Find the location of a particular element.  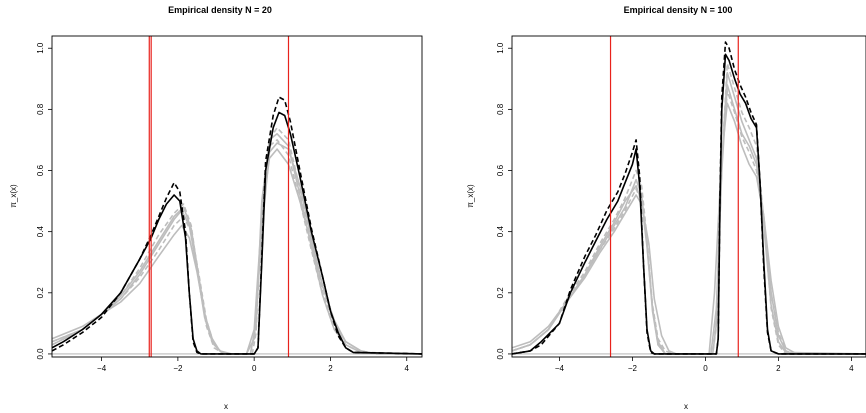

chart-title: Empirical density N = 20 is located at coordinates (220, 10).